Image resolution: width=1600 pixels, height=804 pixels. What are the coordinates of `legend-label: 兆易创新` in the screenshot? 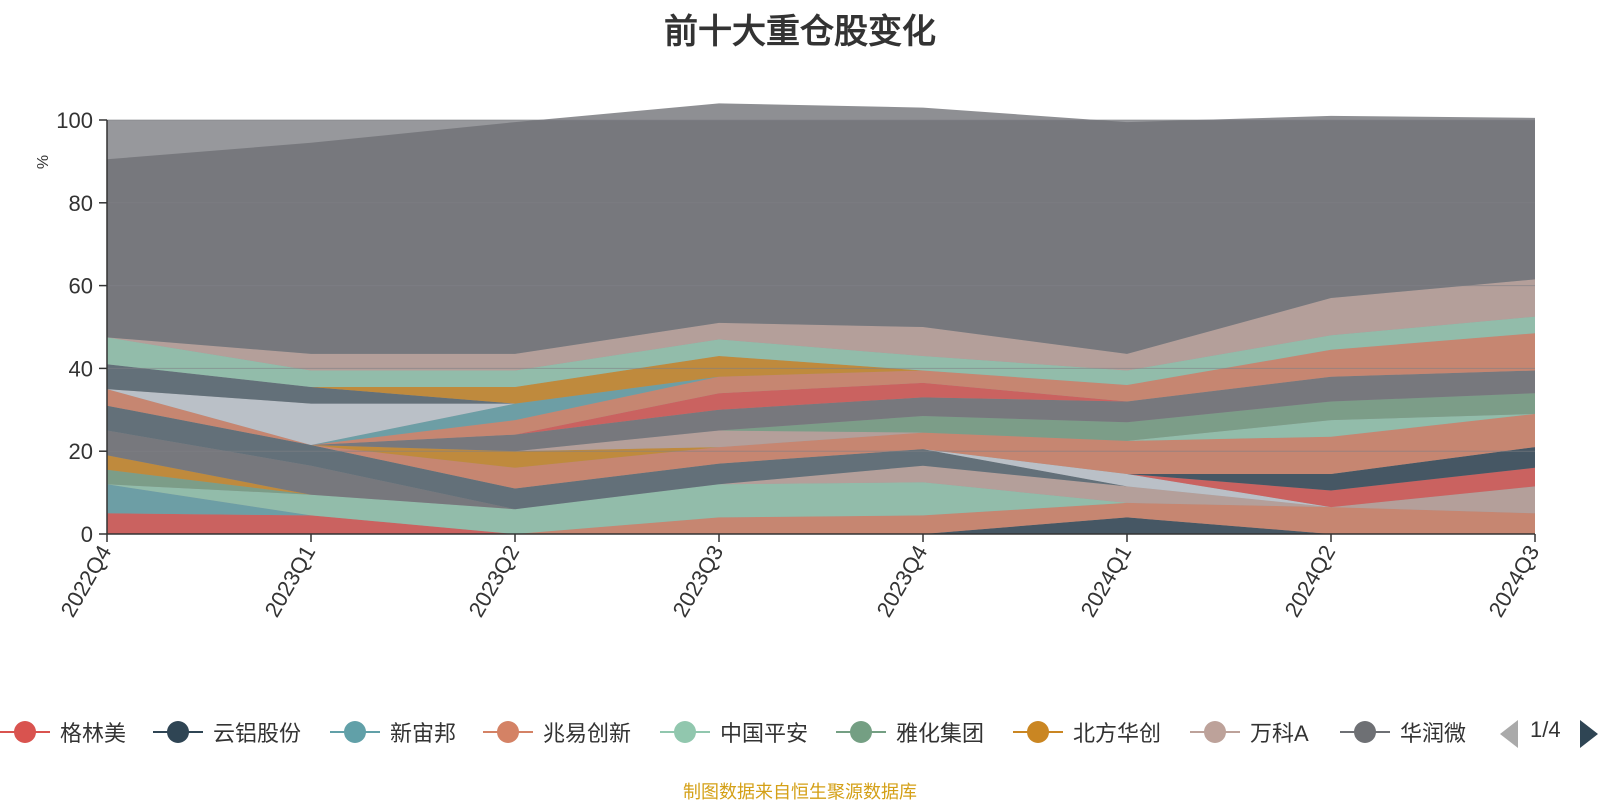 It's located at (587, 733).